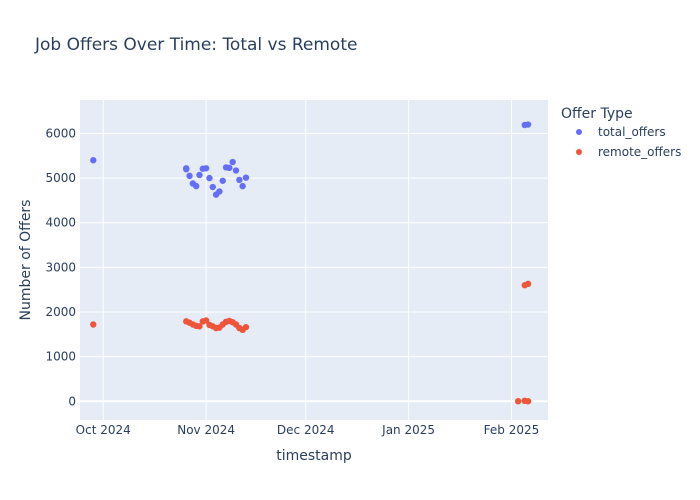 The height and width of the screenshot is (500, 700). What do you see at coordinates (60, 357) in the screenshot?
I see `y-tick-label: 1000` at bounding box center [60, 357].